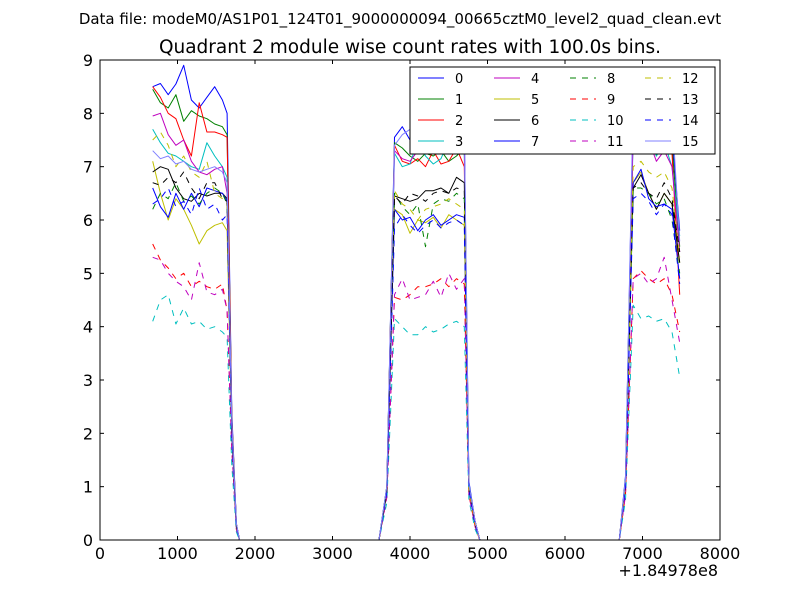  Describe the element at coordinates (487, 553) in the screenshot. I see `x-tick-label: 5000` at that location.